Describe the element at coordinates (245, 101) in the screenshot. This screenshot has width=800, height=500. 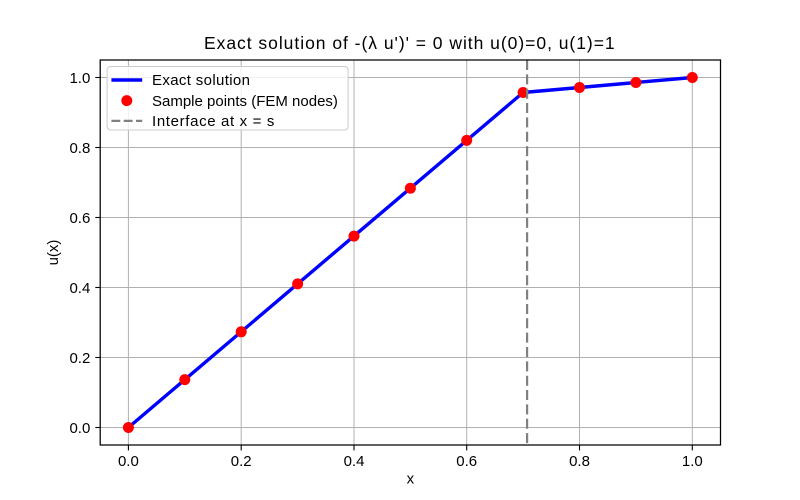
I see `svg-text: Sample points (FEM nodes)` at that location.